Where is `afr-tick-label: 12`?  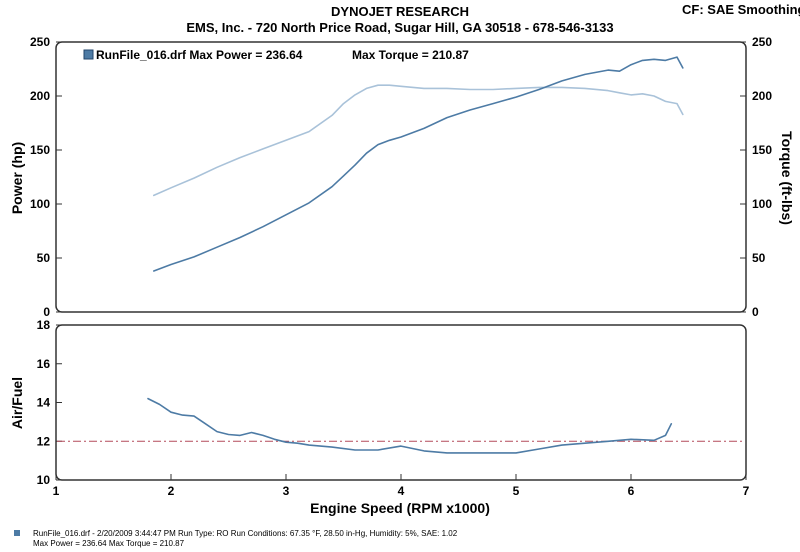 afr-tick-label: 12 is located at coordinates (44, 441).